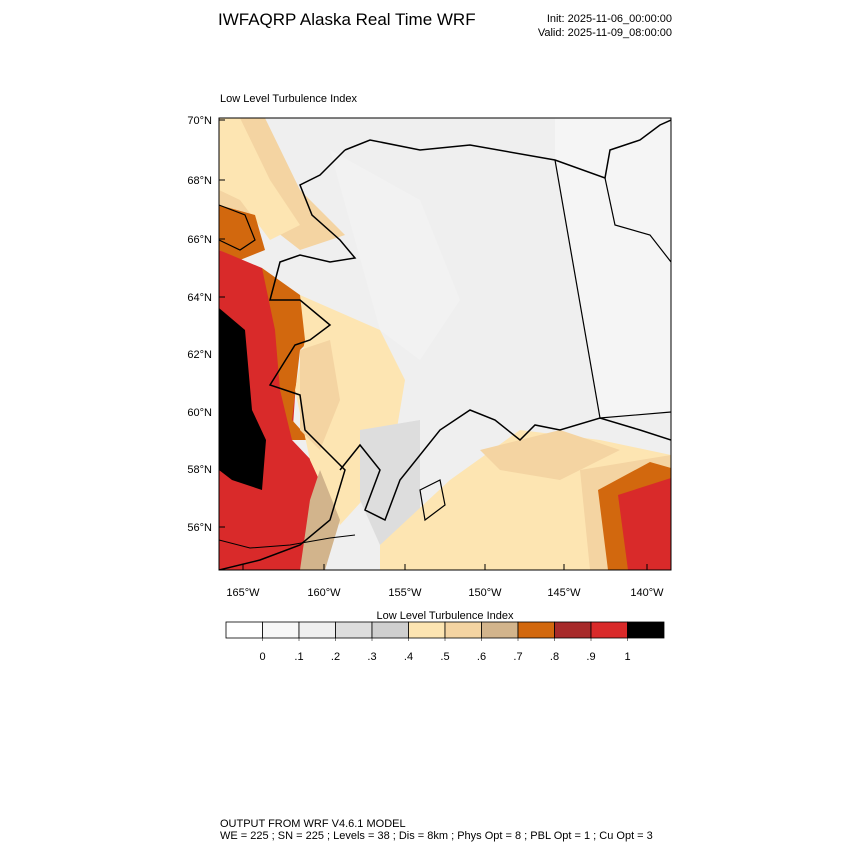 The height and width of the screenshot is (850, 850). I want to click on lat-label: 64°N, so click(199, 298).